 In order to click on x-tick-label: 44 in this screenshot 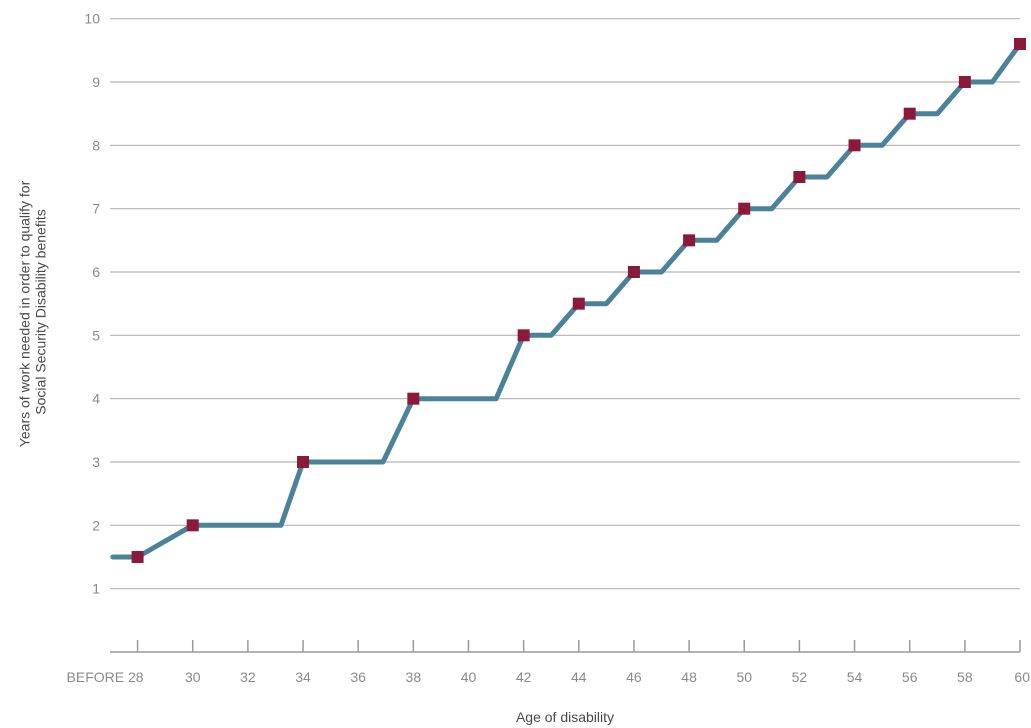, I will do `click(579, 677)`.